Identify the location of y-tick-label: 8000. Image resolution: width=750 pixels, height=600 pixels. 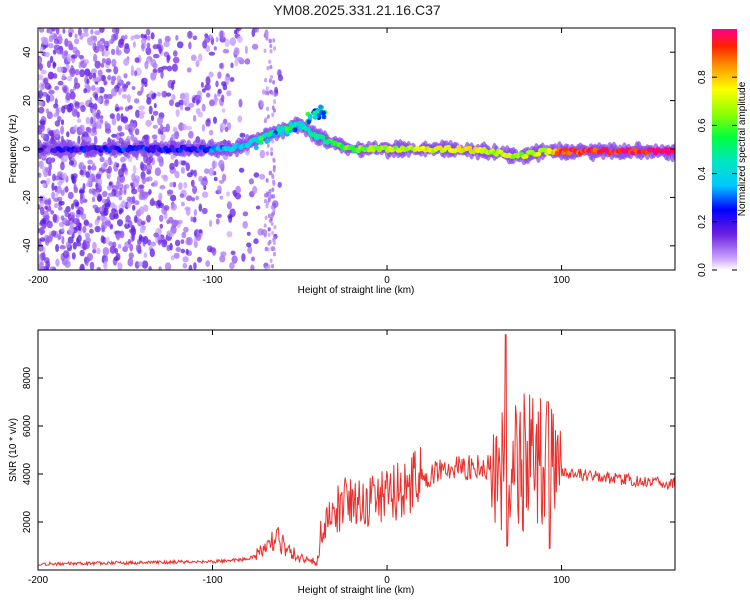
(27, 377).